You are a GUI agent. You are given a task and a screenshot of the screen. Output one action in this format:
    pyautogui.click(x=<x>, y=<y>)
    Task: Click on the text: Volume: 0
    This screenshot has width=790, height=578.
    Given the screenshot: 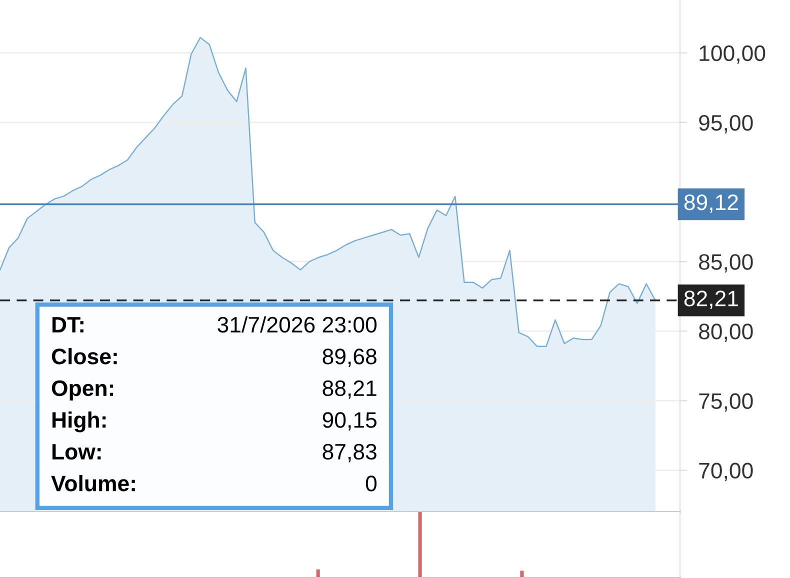 What is the action you would take?
    pyautogui.click(x=214, y=483)
    